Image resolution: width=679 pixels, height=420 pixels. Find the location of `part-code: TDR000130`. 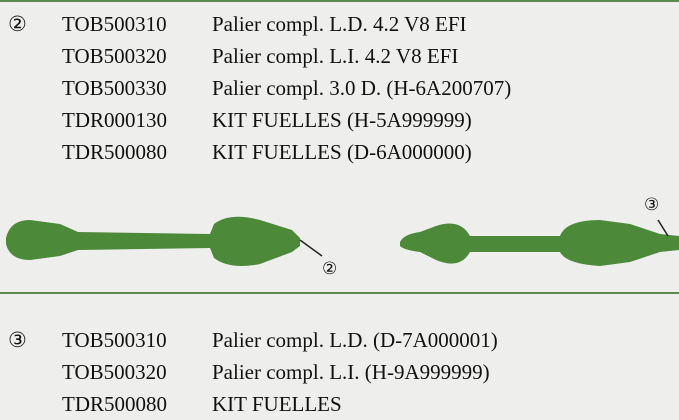

part-code: TDR000130 is located at coordinates (114, 120).